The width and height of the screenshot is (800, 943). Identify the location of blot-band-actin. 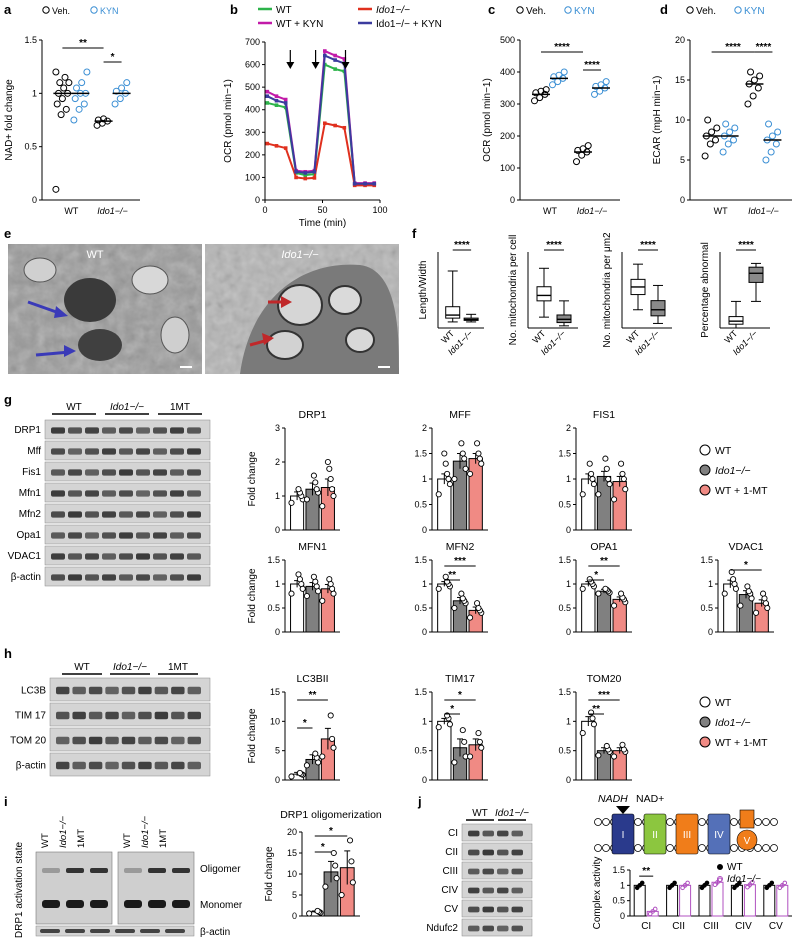
(100, 931).